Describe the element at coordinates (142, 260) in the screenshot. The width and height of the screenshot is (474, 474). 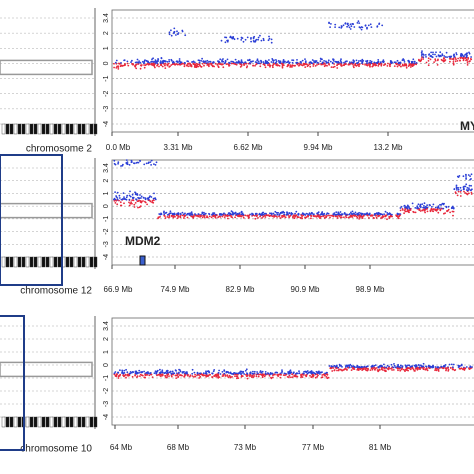
I see `gene-marker` at that location.